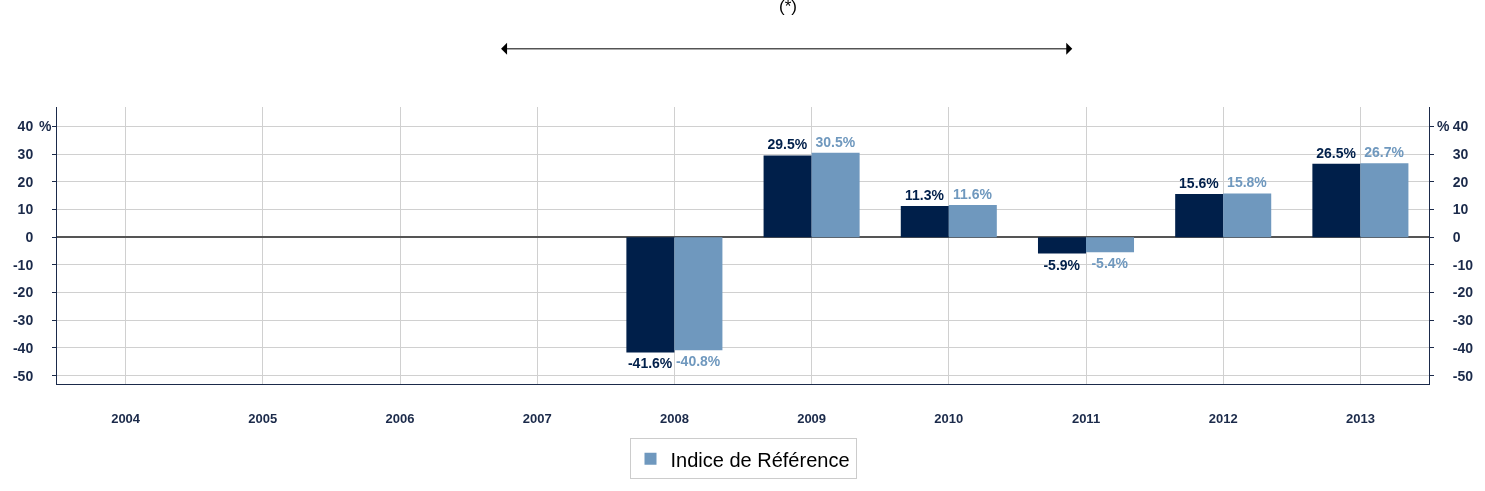 Image resolution: width=1485 pixels, height=491 pixels. What do you see at coordinates (787, 144) in the screenshot?
I see `data-label: 29.5%` at bounding box center [787, 144].